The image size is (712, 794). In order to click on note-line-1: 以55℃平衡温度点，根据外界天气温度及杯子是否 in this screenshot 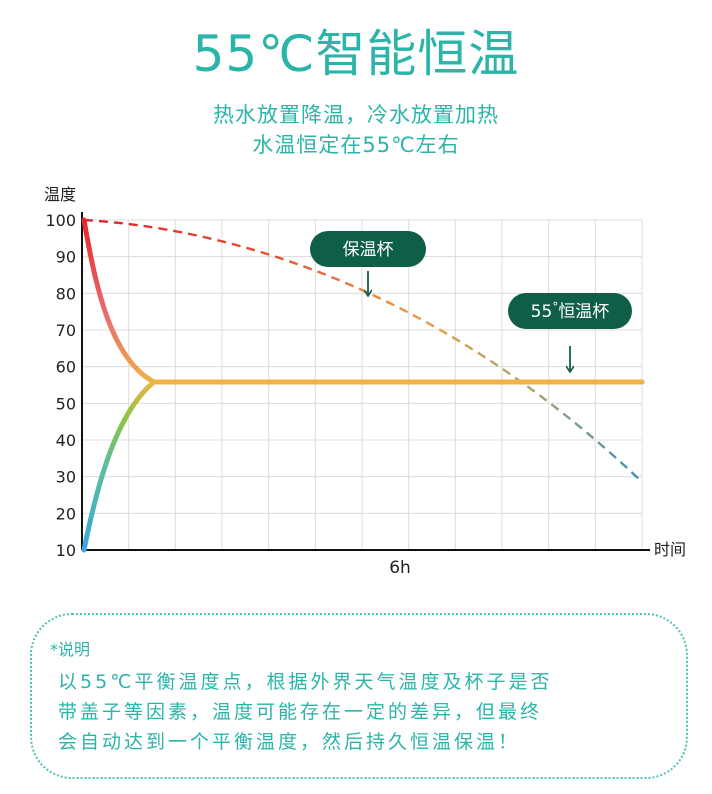, I will do `click(305, 682)`.